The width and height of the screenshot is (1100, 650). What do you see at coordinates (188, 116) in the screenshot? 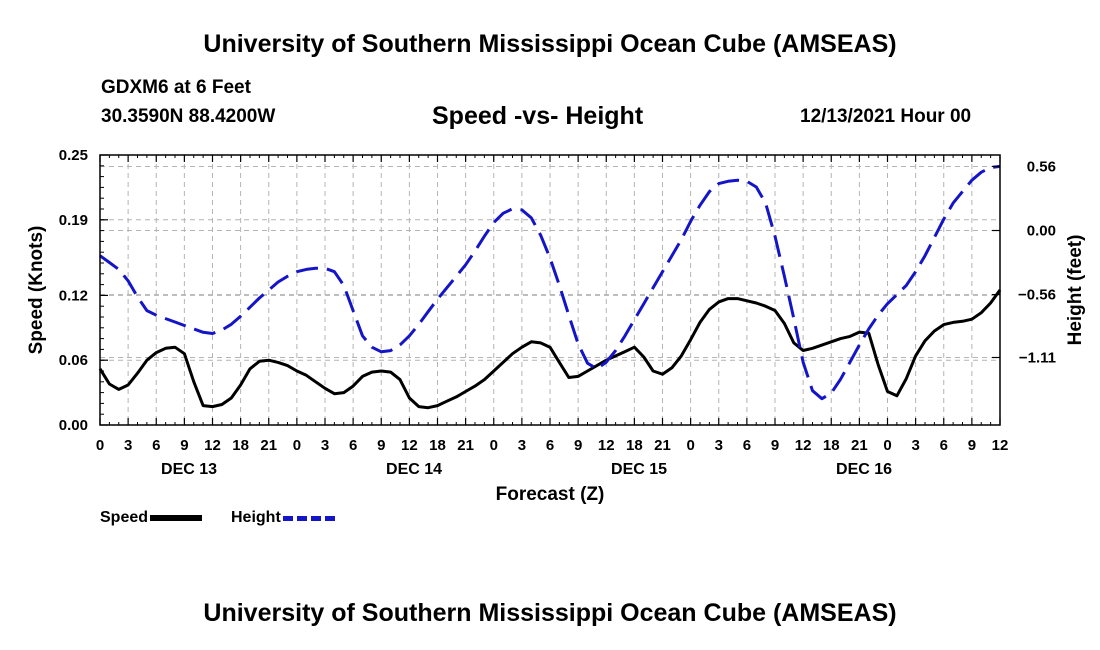
I see `station-coordinates: 30.3590N 88.4200W` at bounding box center [188, 116].